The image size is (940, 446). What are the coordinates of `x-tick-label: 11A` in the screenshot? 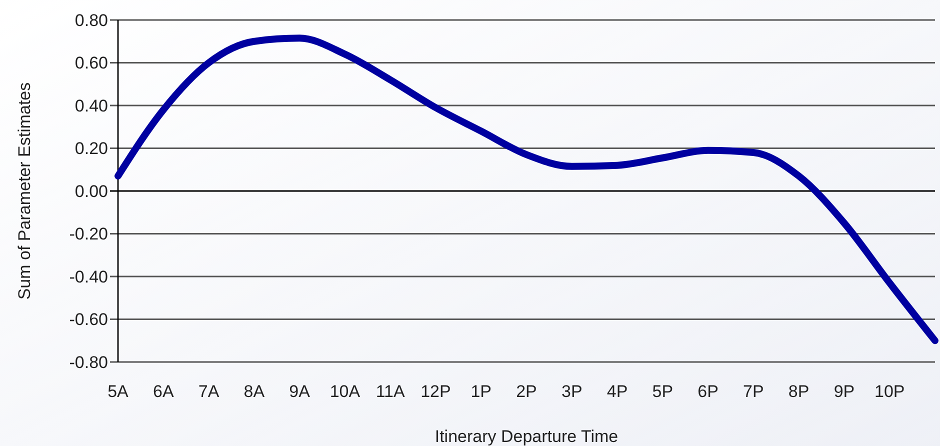 It's located at (391, 391).